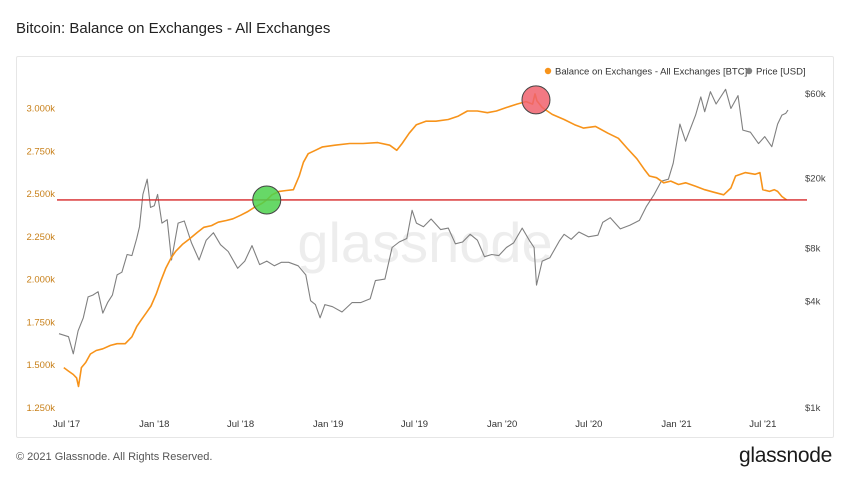 The image size is (850, 478). What do you see at coordinates (328, 424) in the screenshot?
I see `x-tick-label: Jan '19` at bounding box center [328, 424].